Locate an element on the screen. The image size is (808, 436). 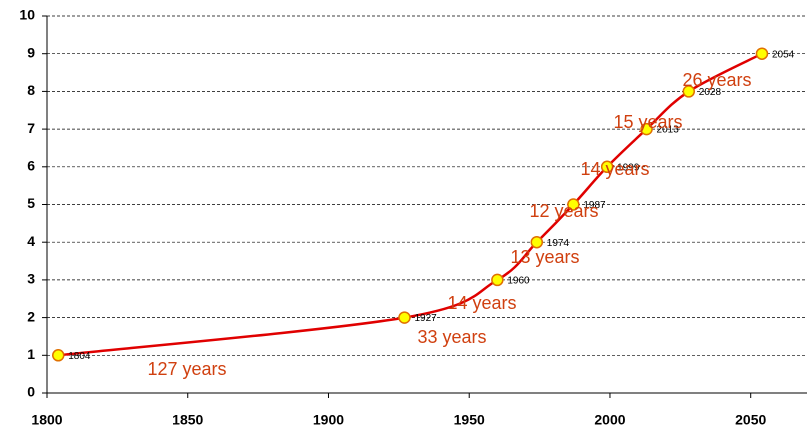
point-label: 2013 is located at coordinates (668, 130).